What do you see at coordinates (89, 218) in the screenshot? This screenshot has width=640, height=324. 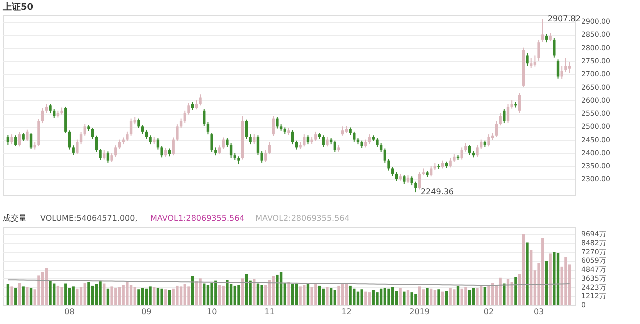 I see `text: VOLUME:54064571.000,` at bounding box center [89, 218].